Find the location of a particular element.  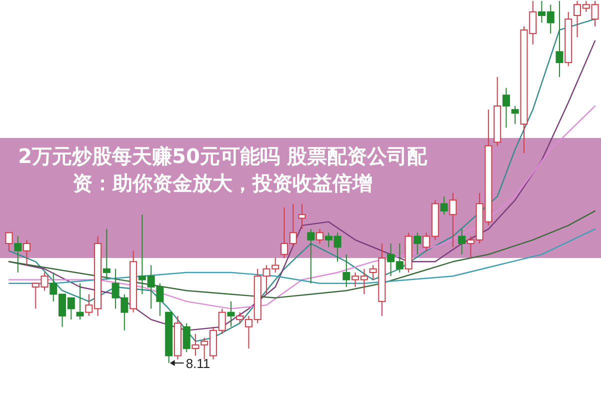

text: 2万元炒股每天赚50元可能吗 股票配资公司配资：助你资金放大，投资收益倍增 is located at coordinates (222, 170).